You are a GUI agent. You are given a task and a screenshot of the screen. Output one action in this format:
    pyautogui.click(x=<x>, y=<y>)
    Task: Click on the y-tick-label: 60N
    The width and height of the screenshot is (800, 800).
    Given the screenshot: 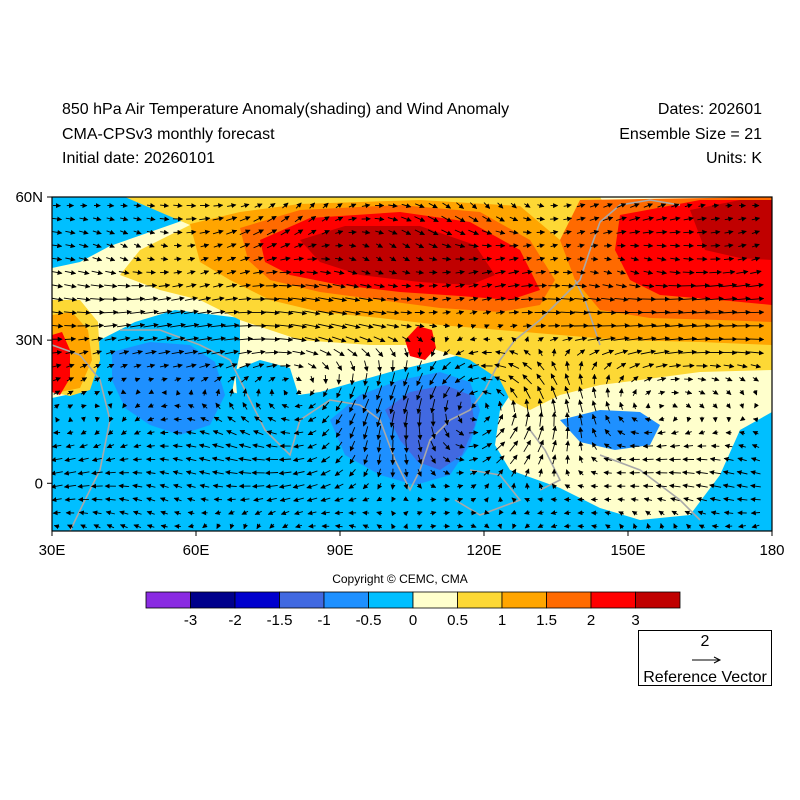 What is the action you would take?
    pyautogui.click(x=29, y=197)
    